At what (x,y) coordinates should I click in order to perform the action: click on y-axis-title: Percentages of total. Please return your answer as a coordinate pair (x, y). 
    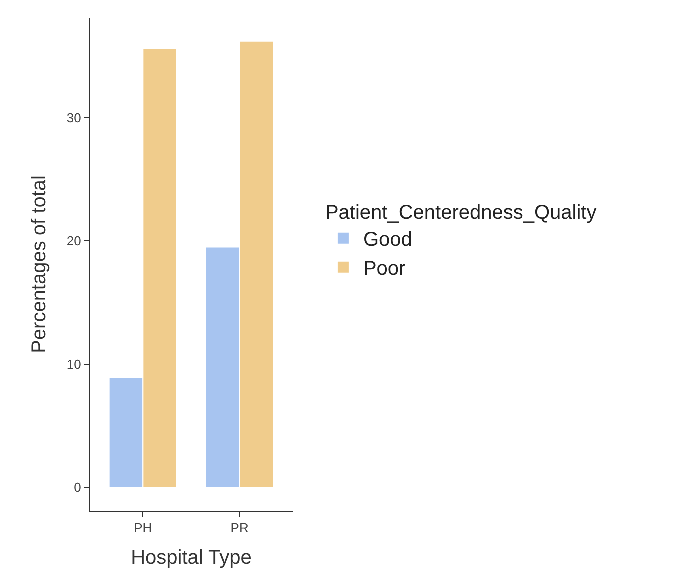
    Looking at the image, I should click on (39, 265).